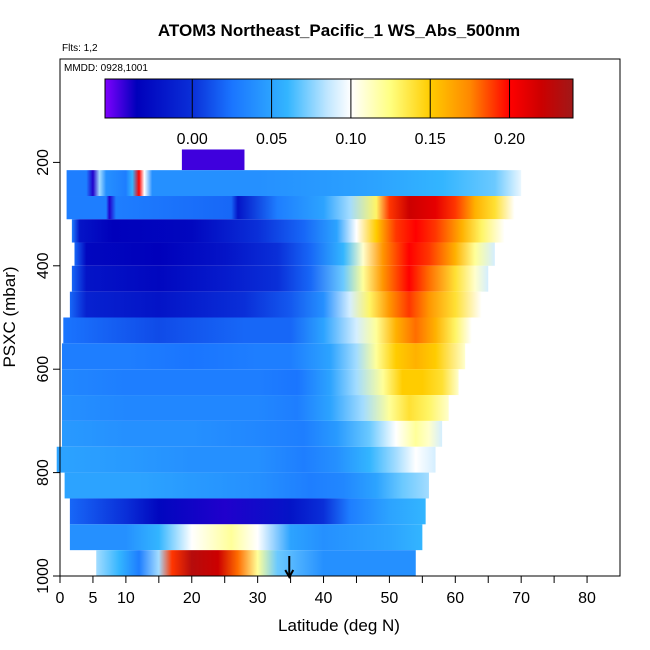 This screenshot has height=650, width=650. I want to click on chart-title: ATOM3 Northeast_Pacific_1 WS_Abs_500nm, so click(339, 30).